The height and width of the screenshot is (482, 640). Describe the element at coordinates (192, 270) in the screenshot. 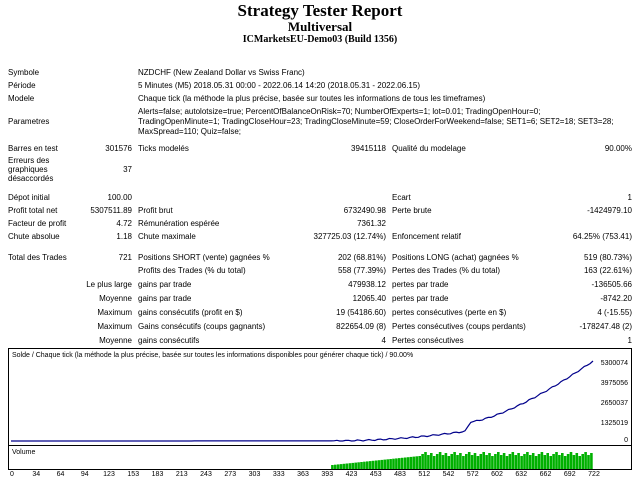

I see `profit-trades-label: Profits des Trades (% du total)` at that location.